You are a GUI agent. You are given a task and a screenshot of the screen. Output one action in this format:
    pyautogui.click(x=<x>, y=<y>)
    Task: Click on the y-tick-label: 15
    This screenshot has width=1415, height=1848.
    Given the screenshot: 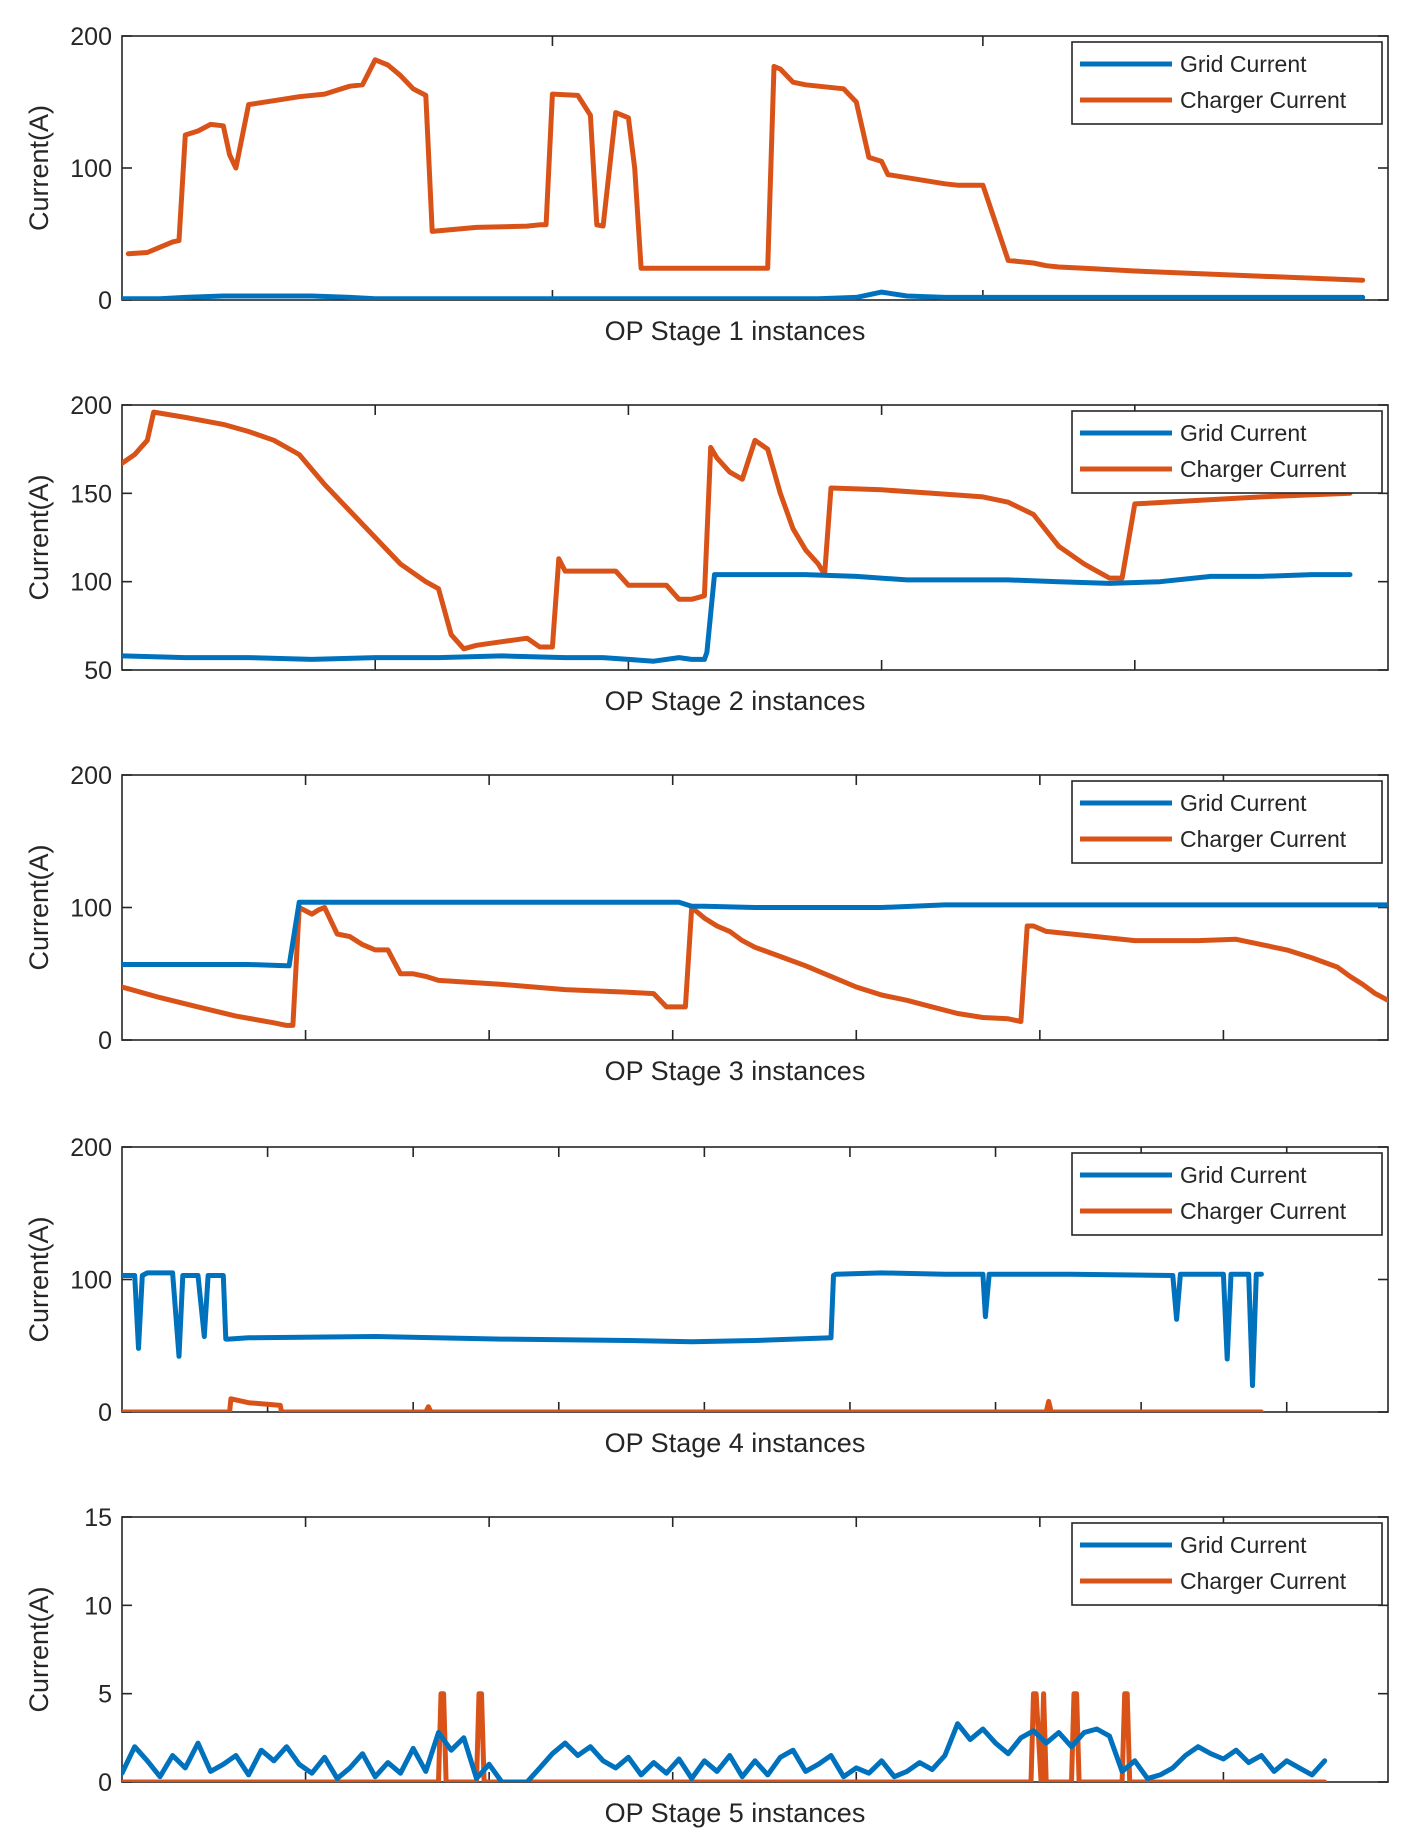 What is the action you would take?
    pyautogui.click(x=98, y=1518)
    